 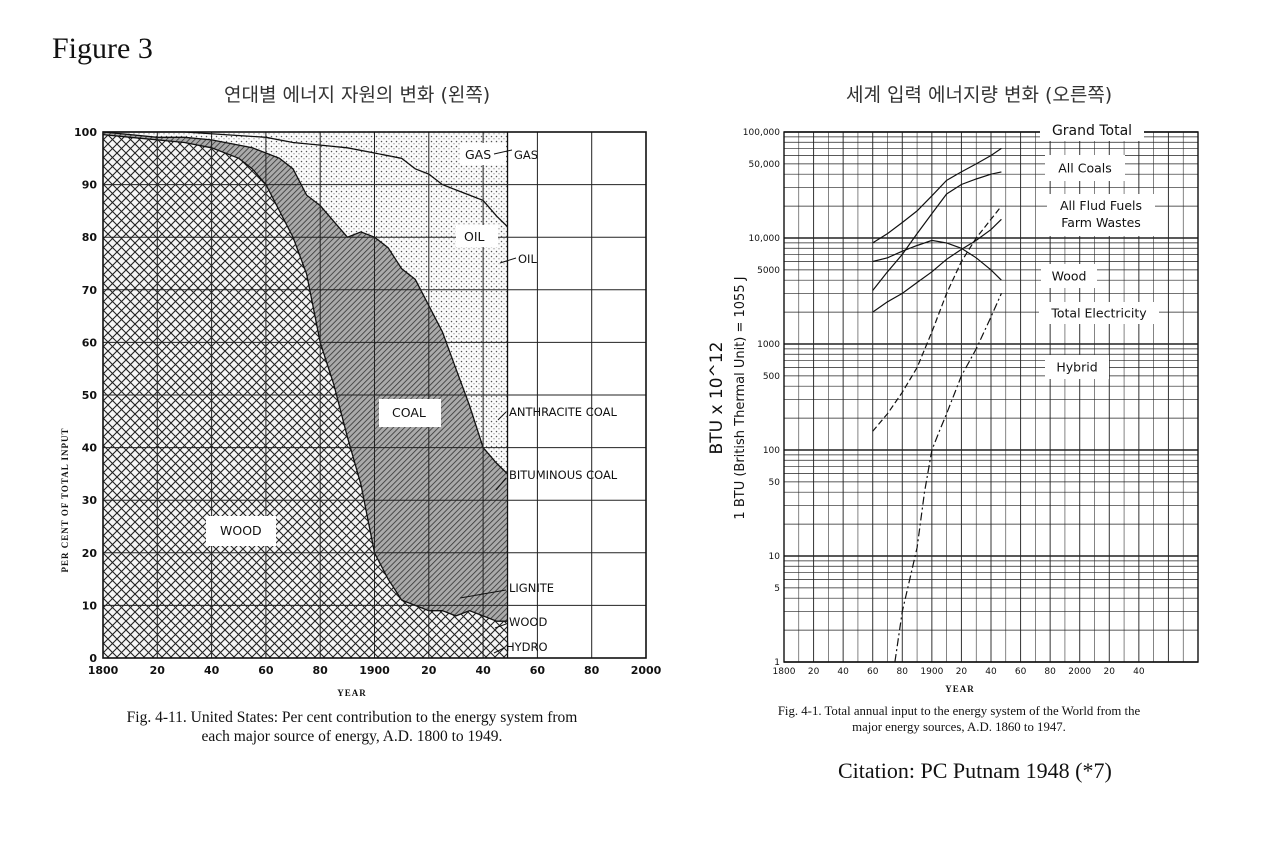 What do you see at coordinates (357, 95) in the screenshot?
I see `left-chart-title: 연대별 에너지 자원의 변화 (왼쪽)` at bounding box center [357, 95].